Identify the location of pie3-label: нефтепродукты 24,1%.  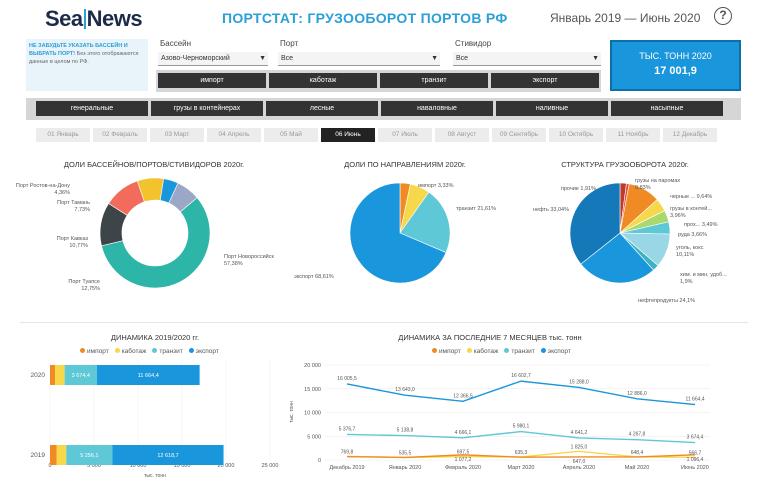
(666, 301).